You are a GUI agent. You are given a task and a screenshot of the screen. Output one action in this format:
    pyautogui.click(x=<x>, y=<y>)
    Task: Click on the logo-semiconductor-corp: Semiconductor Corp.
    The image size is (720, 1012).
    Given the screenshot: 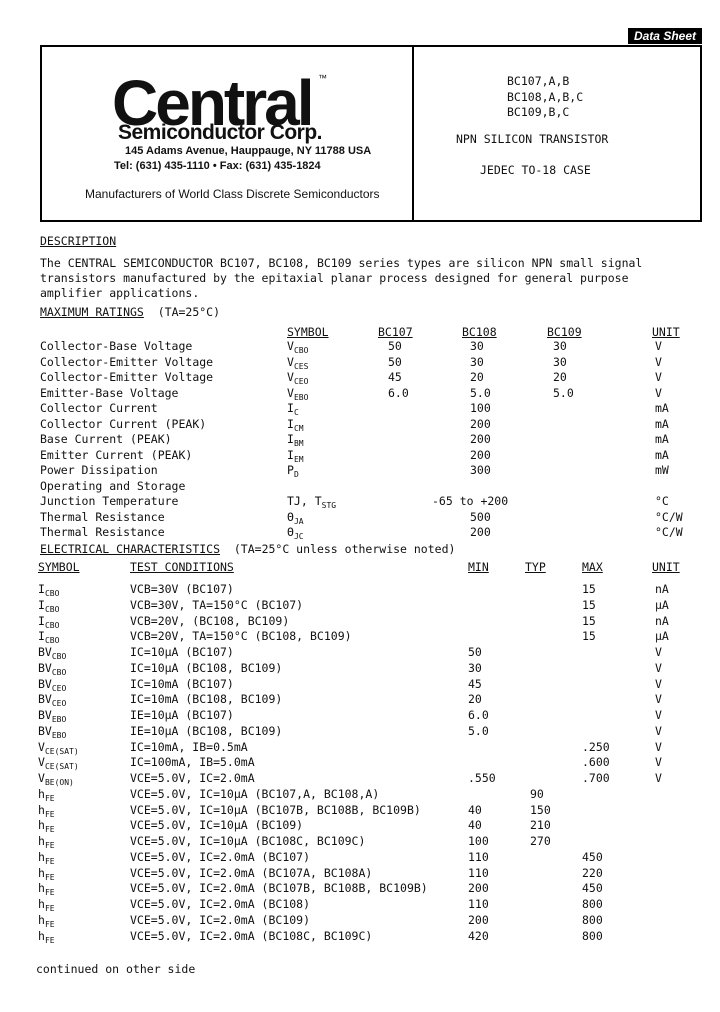 What is the action you would take?
    pyautogui.click(x=220, y=132)
    